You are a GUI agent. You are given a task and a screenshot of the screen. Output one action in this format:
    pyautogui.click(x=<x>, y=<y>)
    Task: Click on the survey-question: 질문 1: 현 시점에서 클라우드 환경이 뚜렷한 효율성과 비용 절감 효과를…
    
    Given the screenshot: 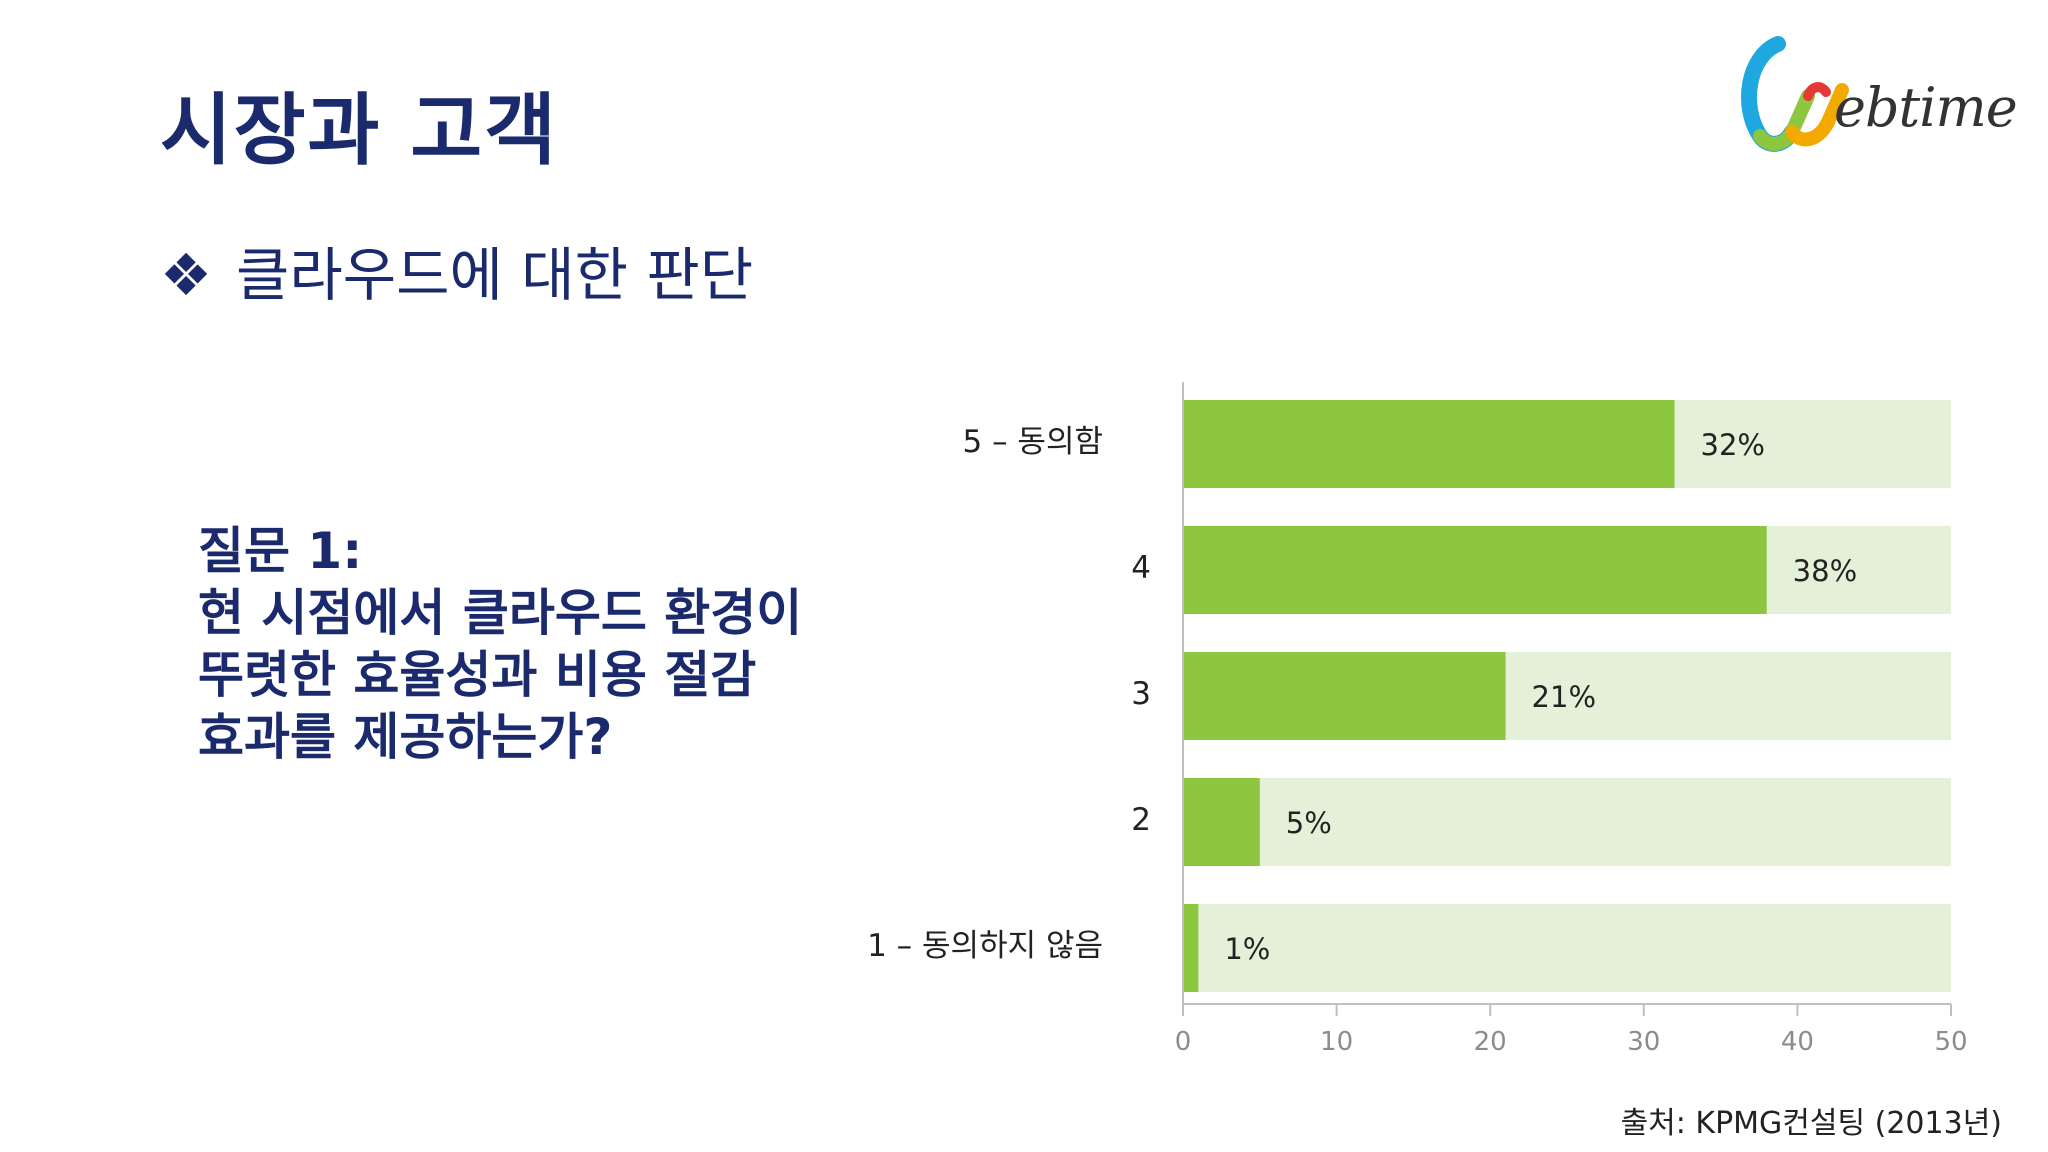 What is the action you would take?
    pyautogui.click(x=500, y=644)
    